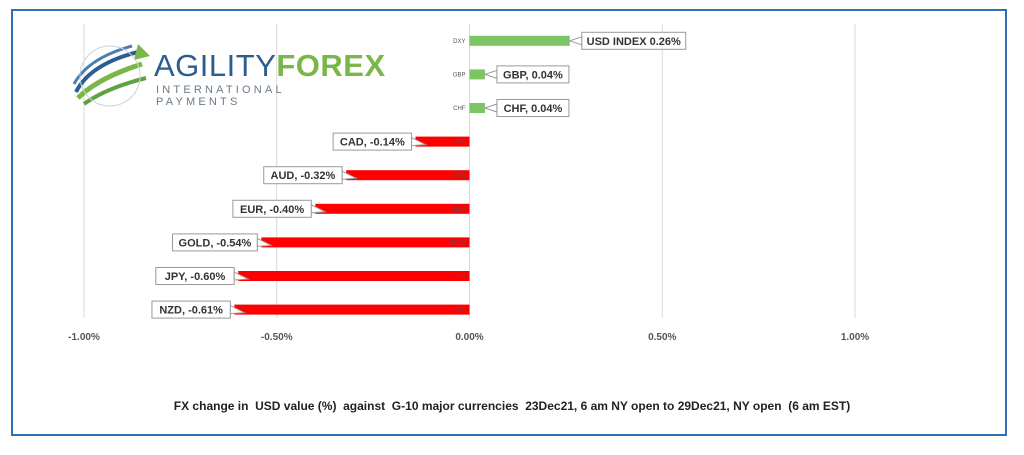  What do you see at coordinates (111, 75) in the screenshot?
I see `logo-swoosh-icon` at bounding box center [111, 75].